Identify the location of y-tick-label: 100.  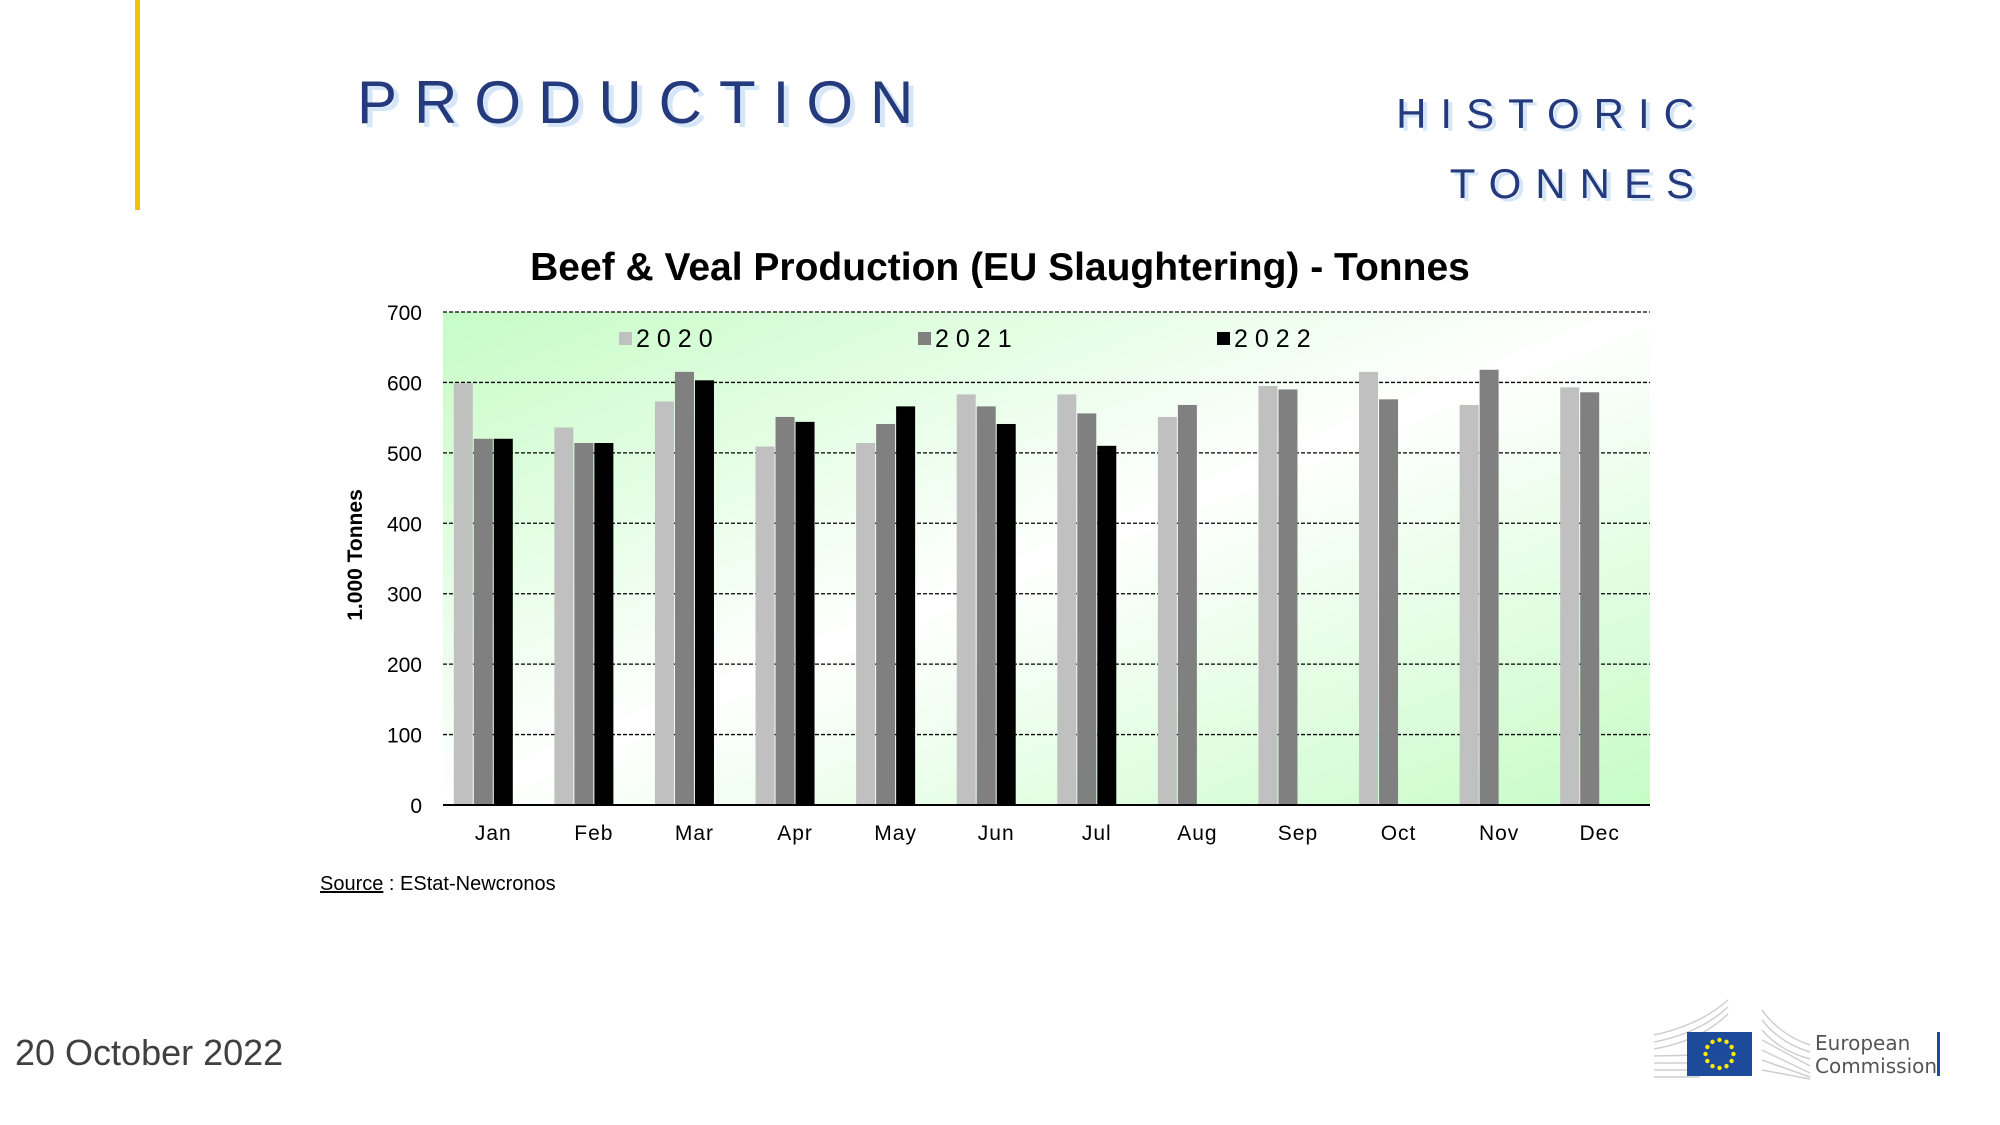
(404, 736).